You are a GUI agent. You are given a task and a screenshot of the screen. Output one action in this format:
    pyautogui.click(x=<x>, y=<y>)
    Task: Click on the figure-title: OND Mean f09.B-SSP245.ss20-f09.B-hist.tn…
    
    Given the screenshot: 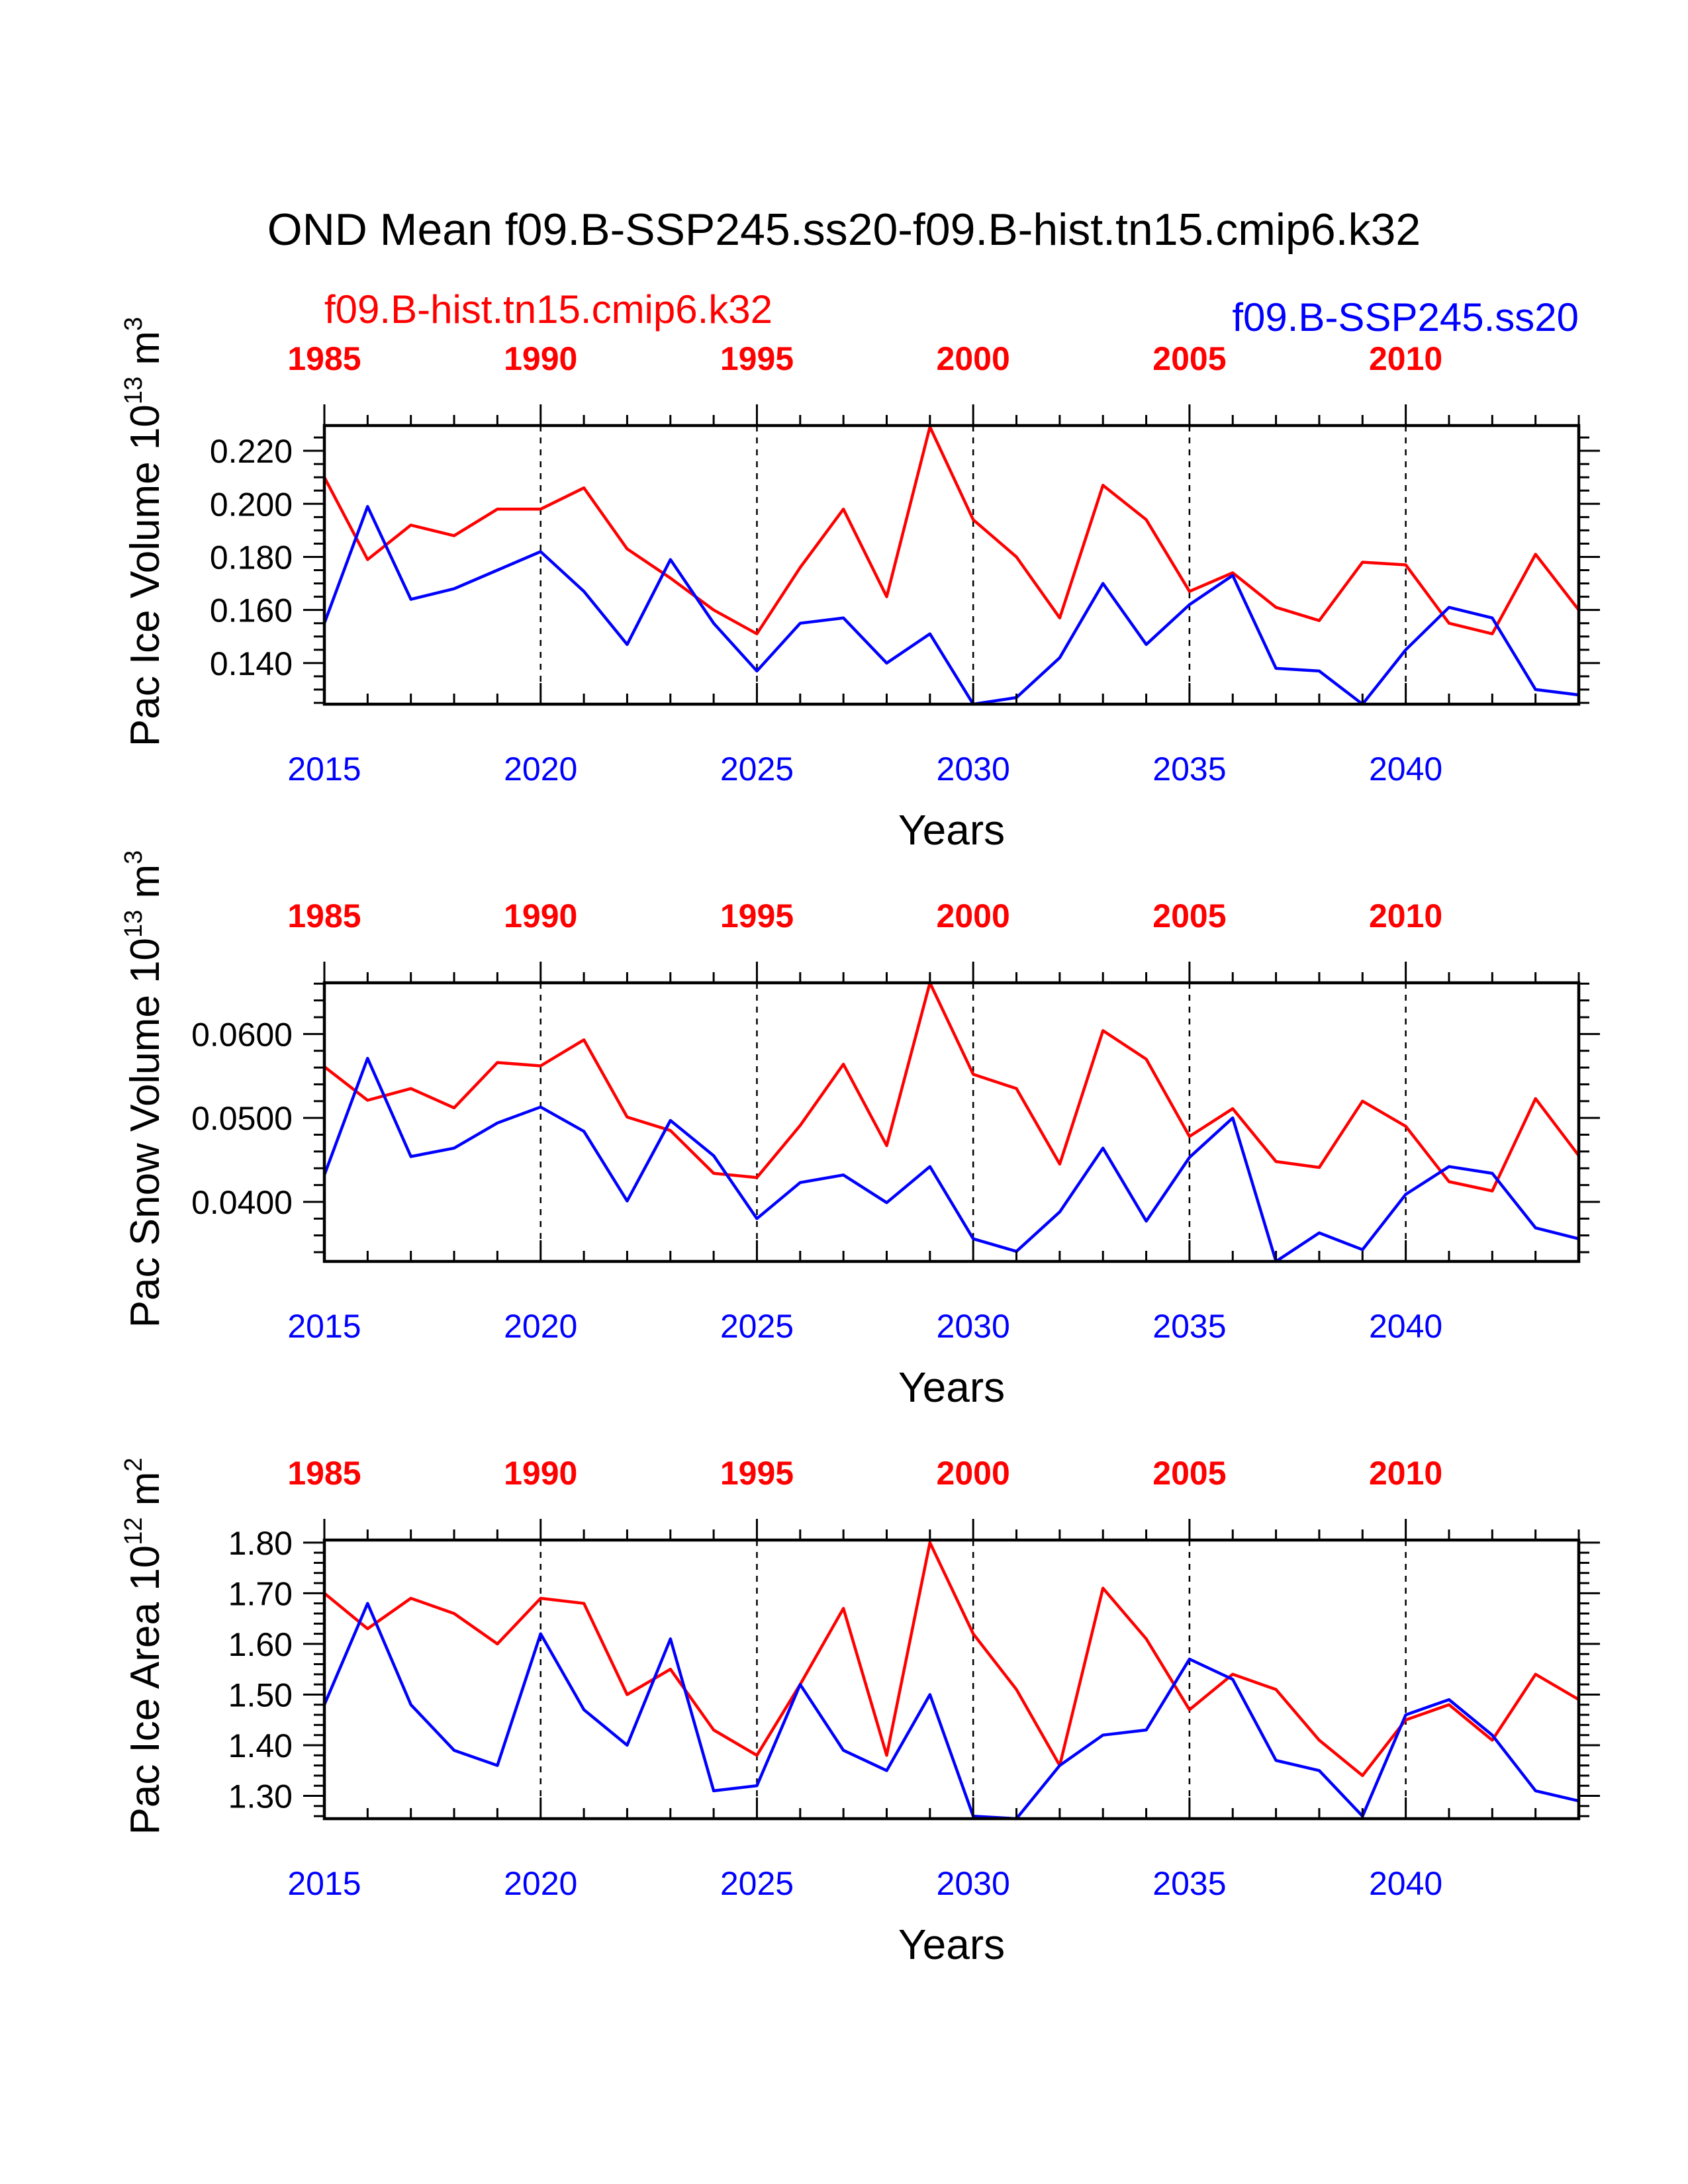 What is the action you would take?
    pyautogui.click(x=844, y=230)
    